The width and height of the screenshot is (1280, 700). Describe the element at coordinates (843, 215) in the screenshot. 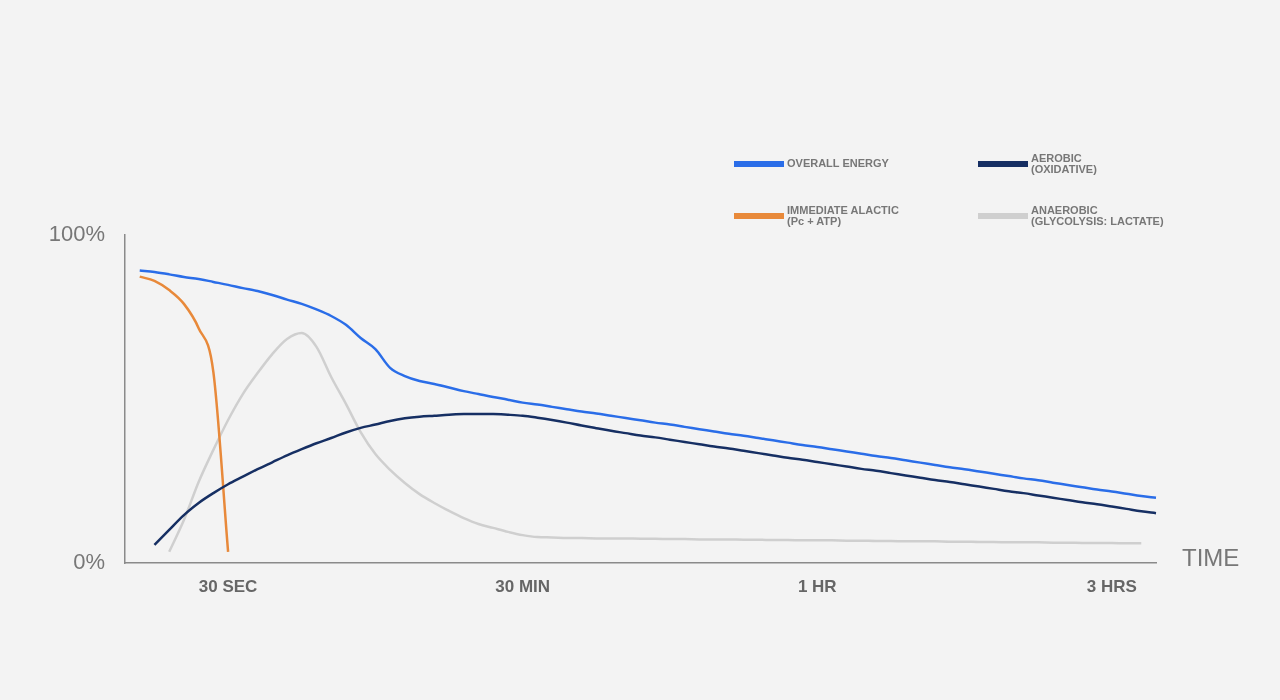

I see `legend-label: IMMEDIATE ALACTIC (Pc + ATP)` at that location.